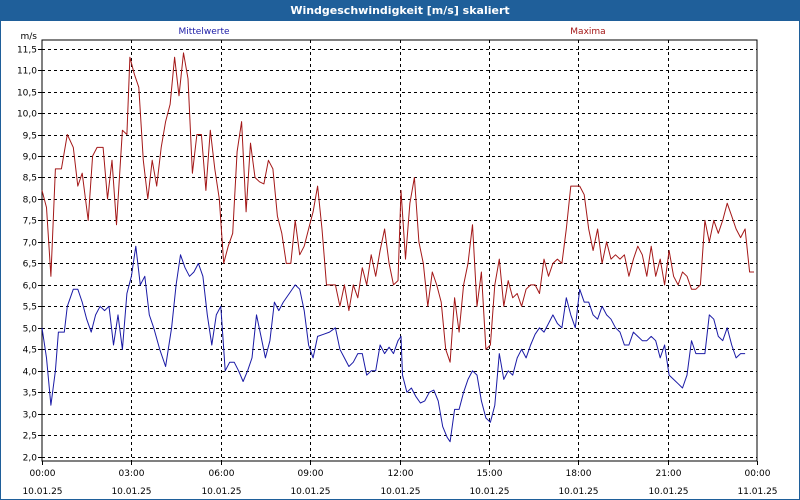  I want to click on x-tick-time: 15:00, so click(490, 474).